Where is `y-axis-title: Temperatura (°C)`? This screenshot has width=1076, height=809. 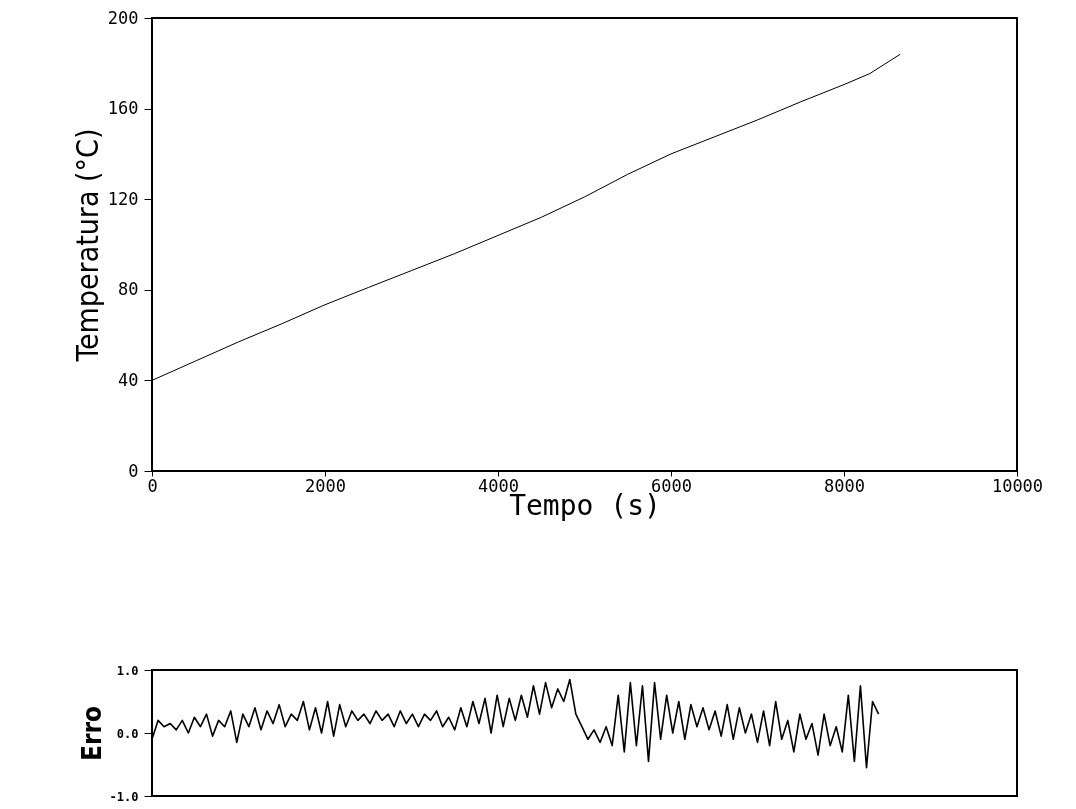
y-axis-title: Temperatura (°C) is located at coordinates (87, 245).